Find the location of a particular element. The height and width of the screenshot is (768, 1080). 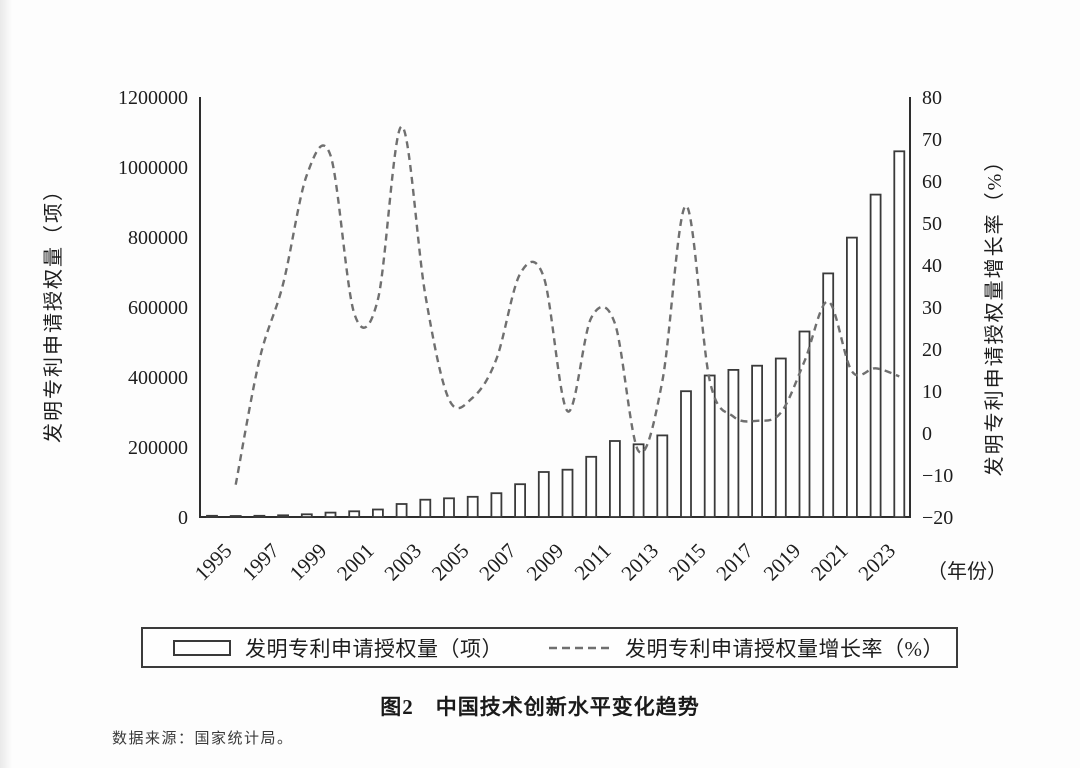

bar-2017 is located at coordinates (733, 443).